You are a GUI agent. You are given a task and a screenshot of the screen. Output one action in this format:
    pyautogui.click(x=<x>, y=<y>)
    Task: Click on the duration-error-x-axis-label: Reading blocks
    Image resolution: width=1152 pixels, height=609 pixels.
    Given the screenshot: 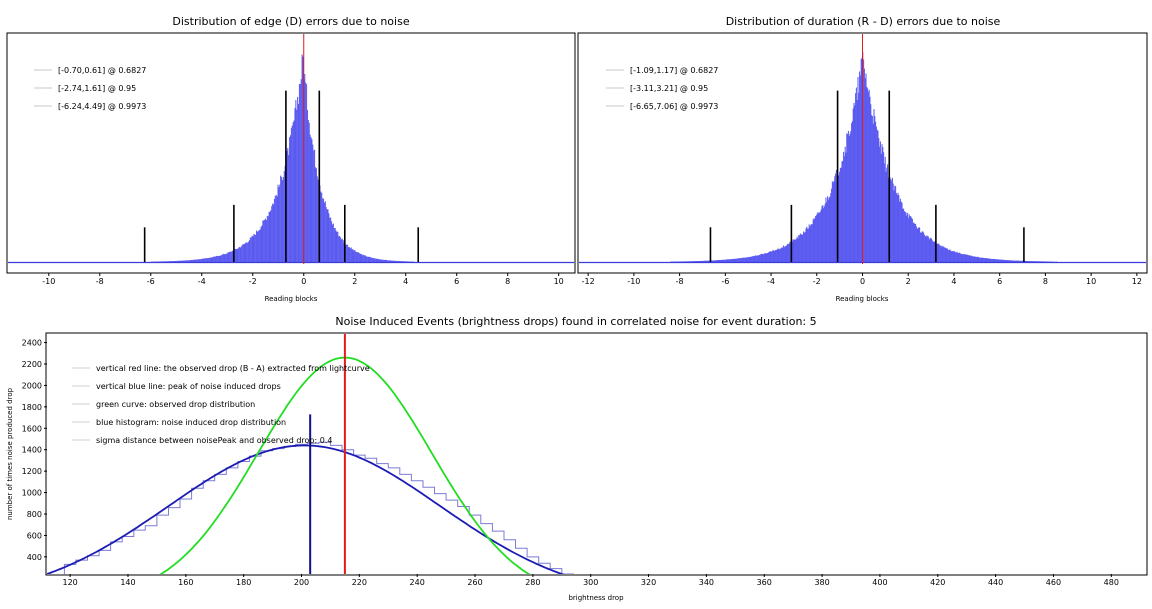 What is the action you would take?
    pyautogui.click(x=862, y=299)
    